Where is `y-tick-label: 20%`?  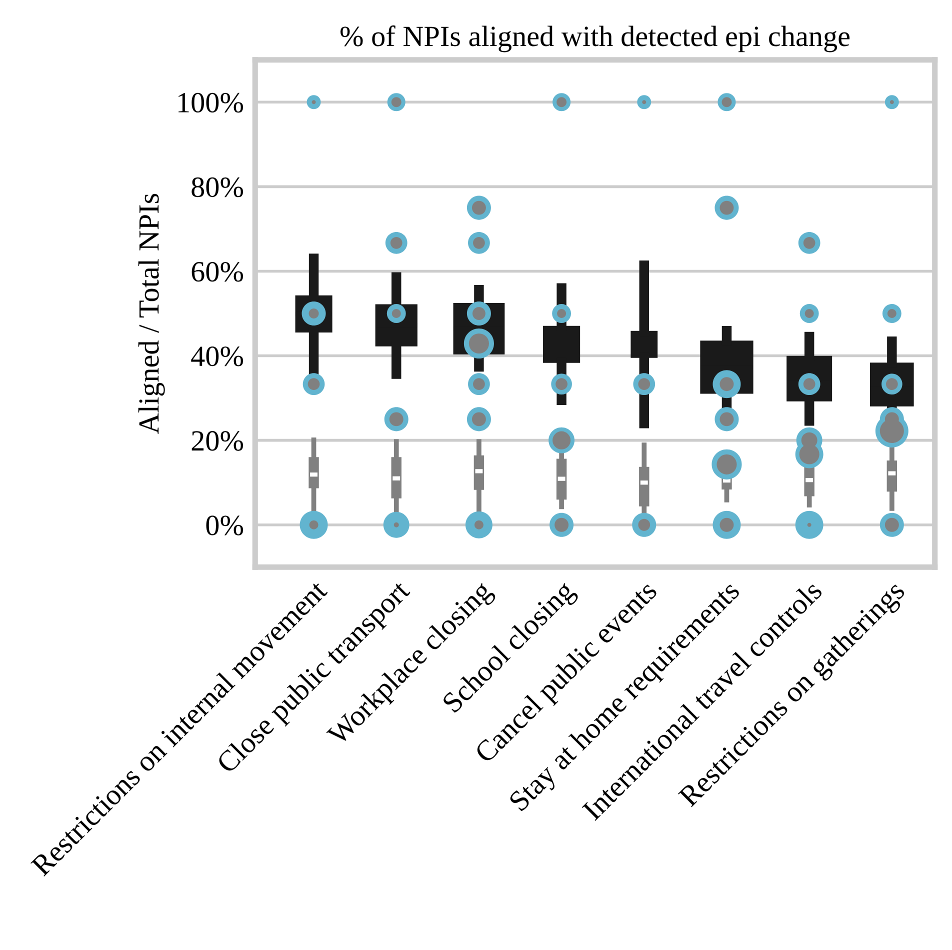 y-tick-label: 20% is located at coordinates (218, 441).